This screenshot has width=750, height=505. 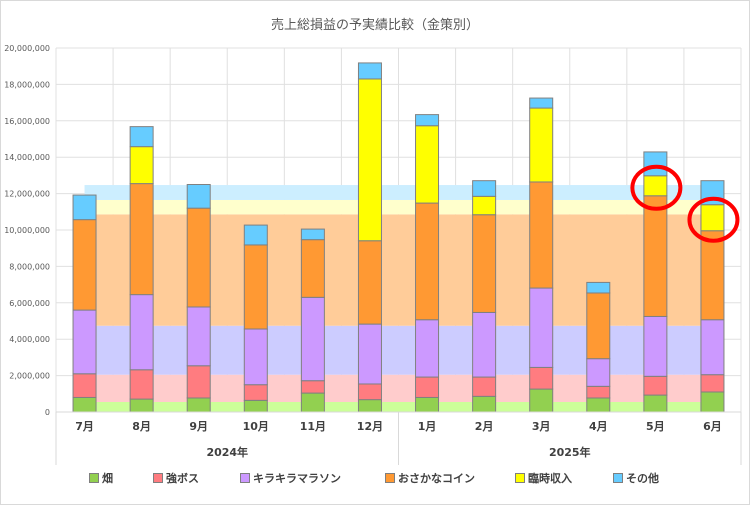 What do you see at coordinates (598, 426) in the screenshot?
I see `x-tick-label: 4月` at bounding box center [598, 426].